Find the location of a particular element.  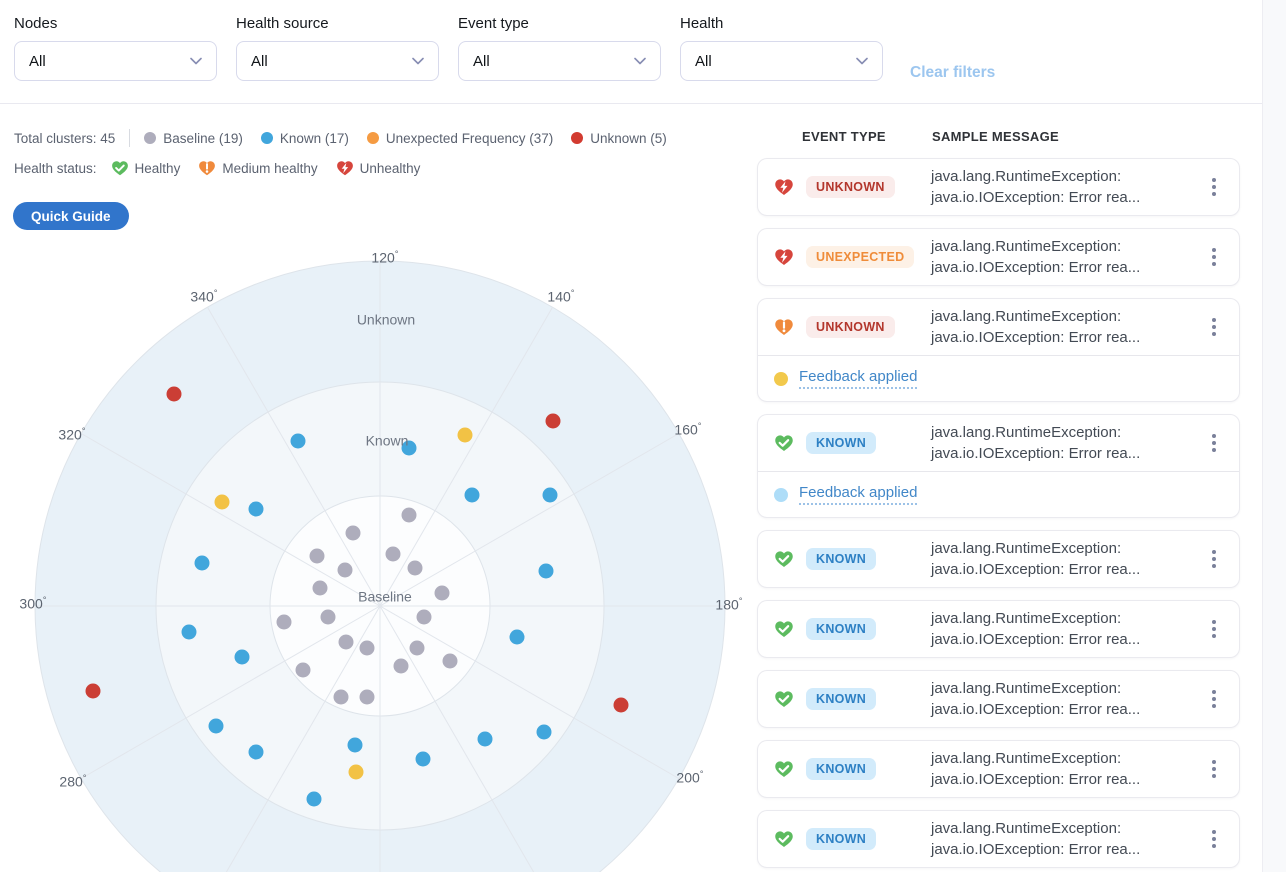

cluster-legend-item: Unexpected Frequency (37) is located at coordinates (459, 138).